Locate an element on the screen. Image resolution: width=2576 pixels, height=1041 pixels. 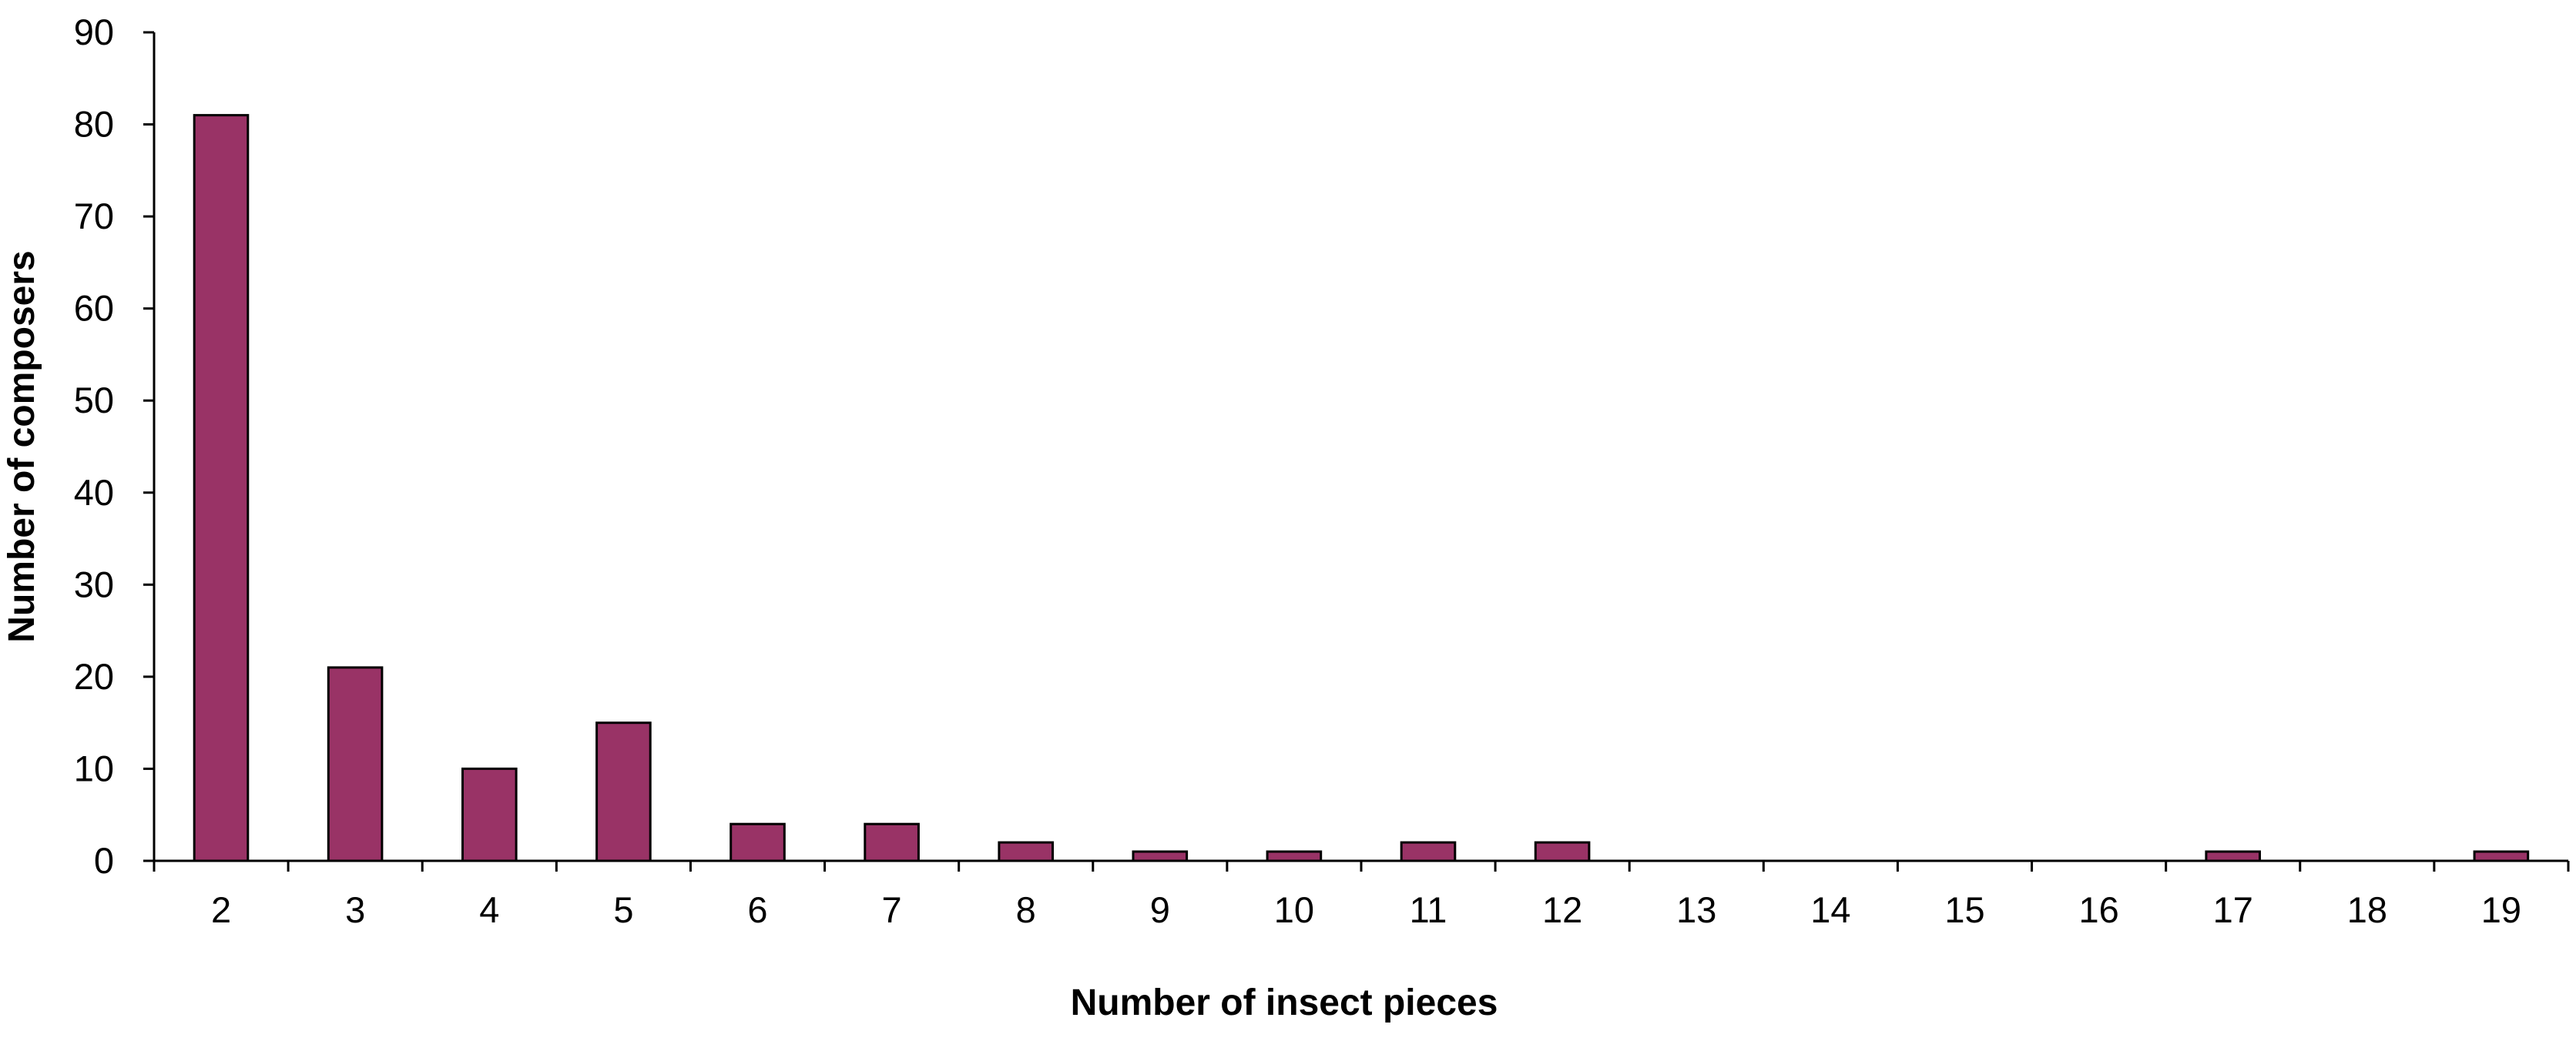
x-tick-label-9: 9 is located at coordinates (1160, 909).